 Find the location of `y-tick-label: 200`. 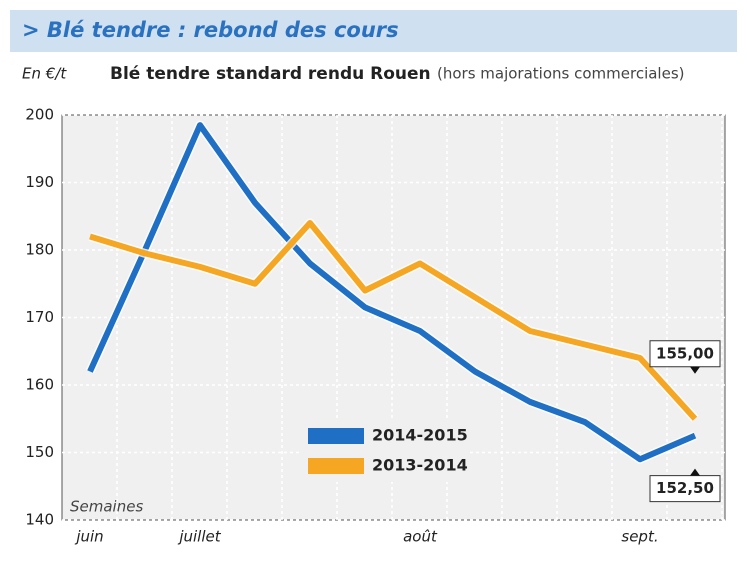

y-tick-label: 200 is located at coordinates (39, 115).